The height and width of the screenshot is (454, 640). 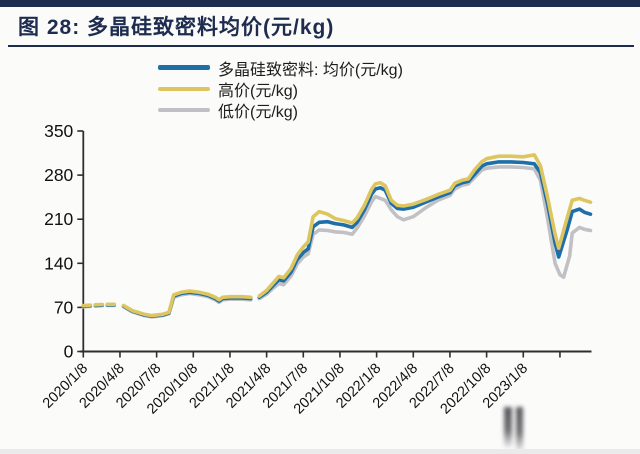 I want to click on legend-item-high: 高价(元/kg), so click(x=280, y=89).